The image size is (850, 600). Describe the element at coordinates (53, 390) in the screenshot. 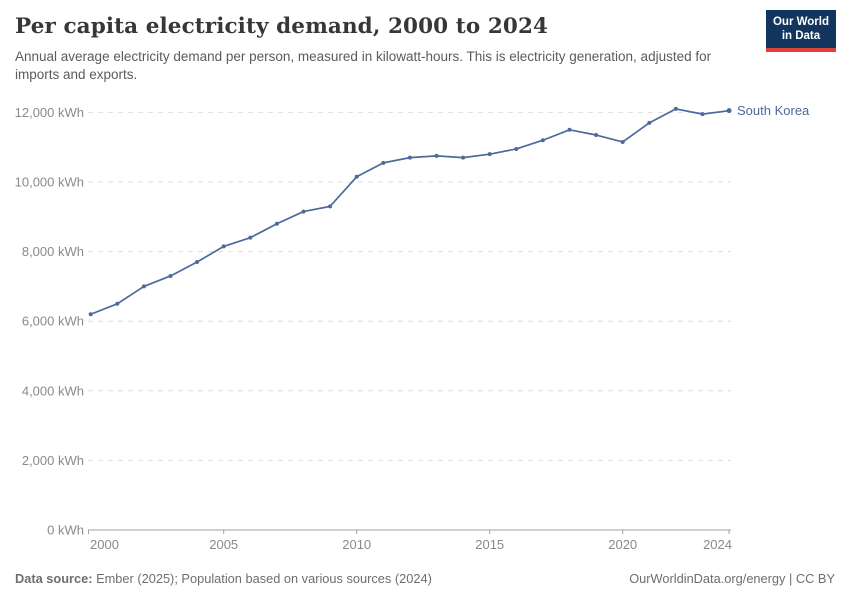

I see `y-tick-label: 4,000 kWh` at that location.